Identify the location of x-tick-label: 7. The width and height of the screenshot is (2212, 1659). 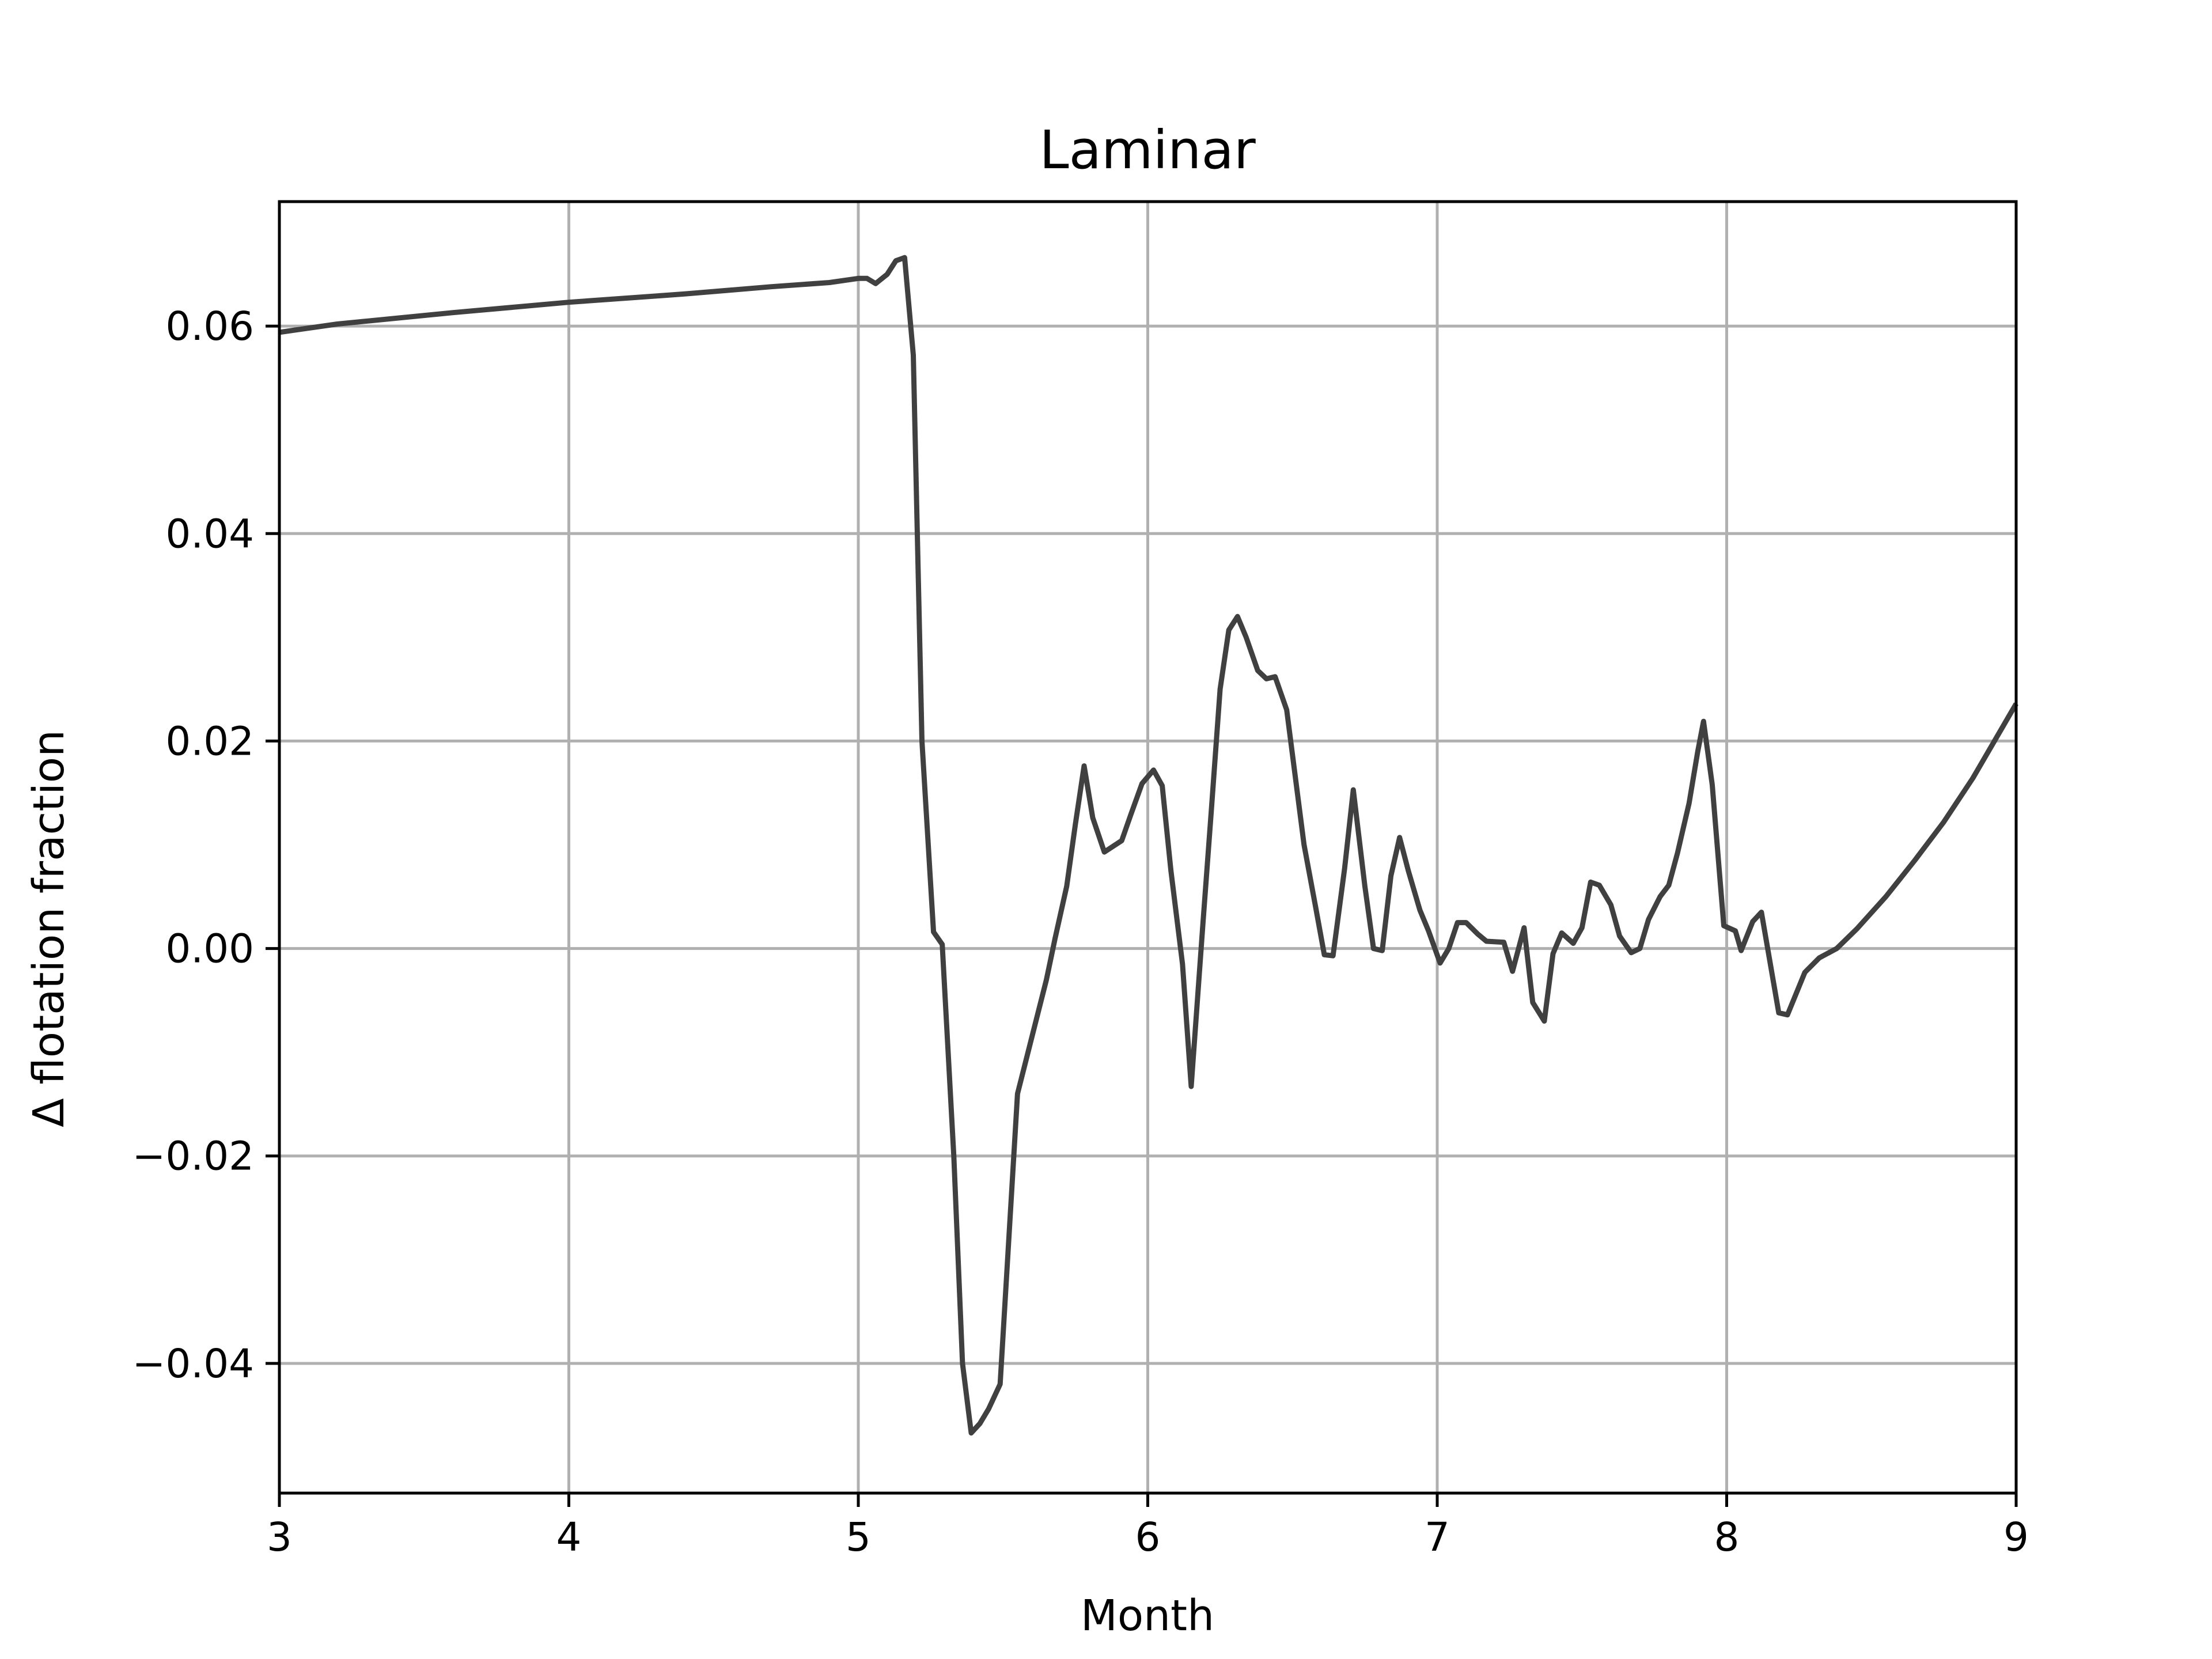
(1437, 1537).